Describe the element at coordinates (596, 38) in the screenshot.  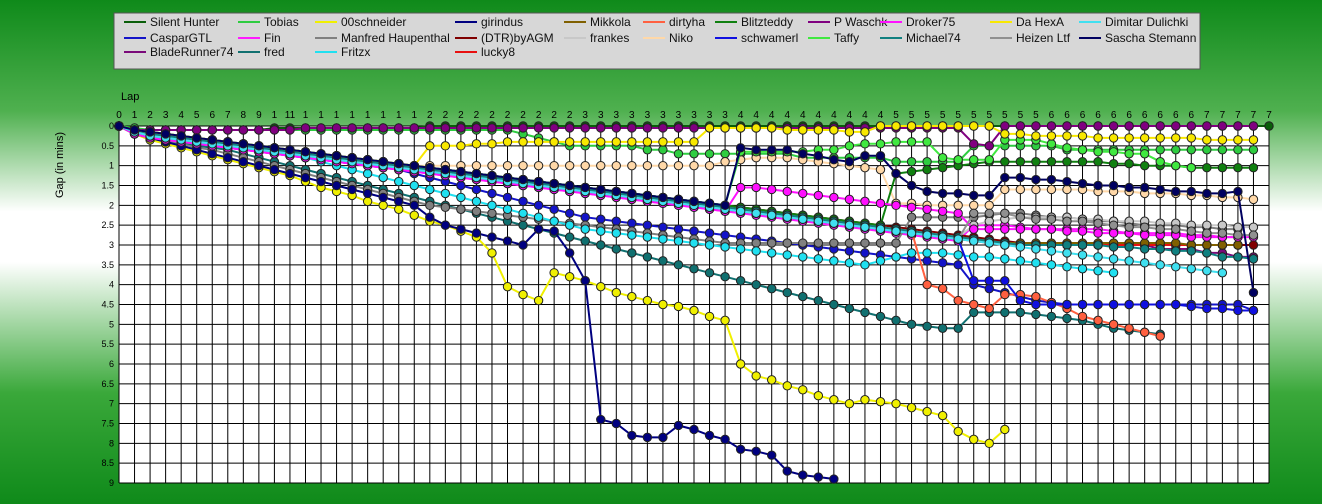
I see `legend-item: frankes` at that location.